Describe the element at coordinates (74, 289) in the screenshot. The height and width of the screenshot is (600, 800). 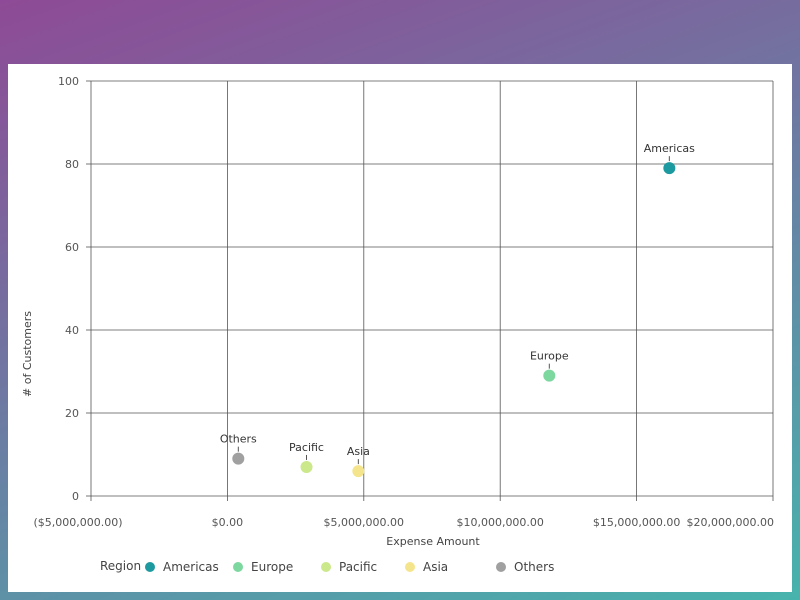
I see `y-axis-ticks: 0 20 40 60 80 100` at that location.